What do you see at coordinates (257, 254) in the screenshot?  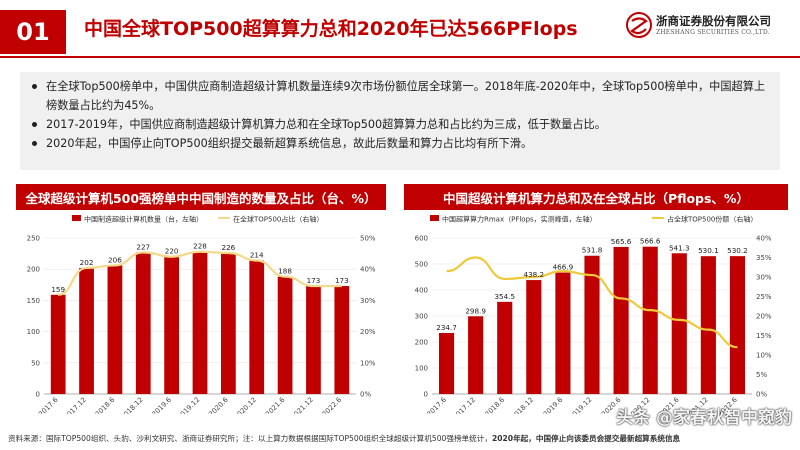 I see `bar-data-label: 214` at bounding box center [257, 254].